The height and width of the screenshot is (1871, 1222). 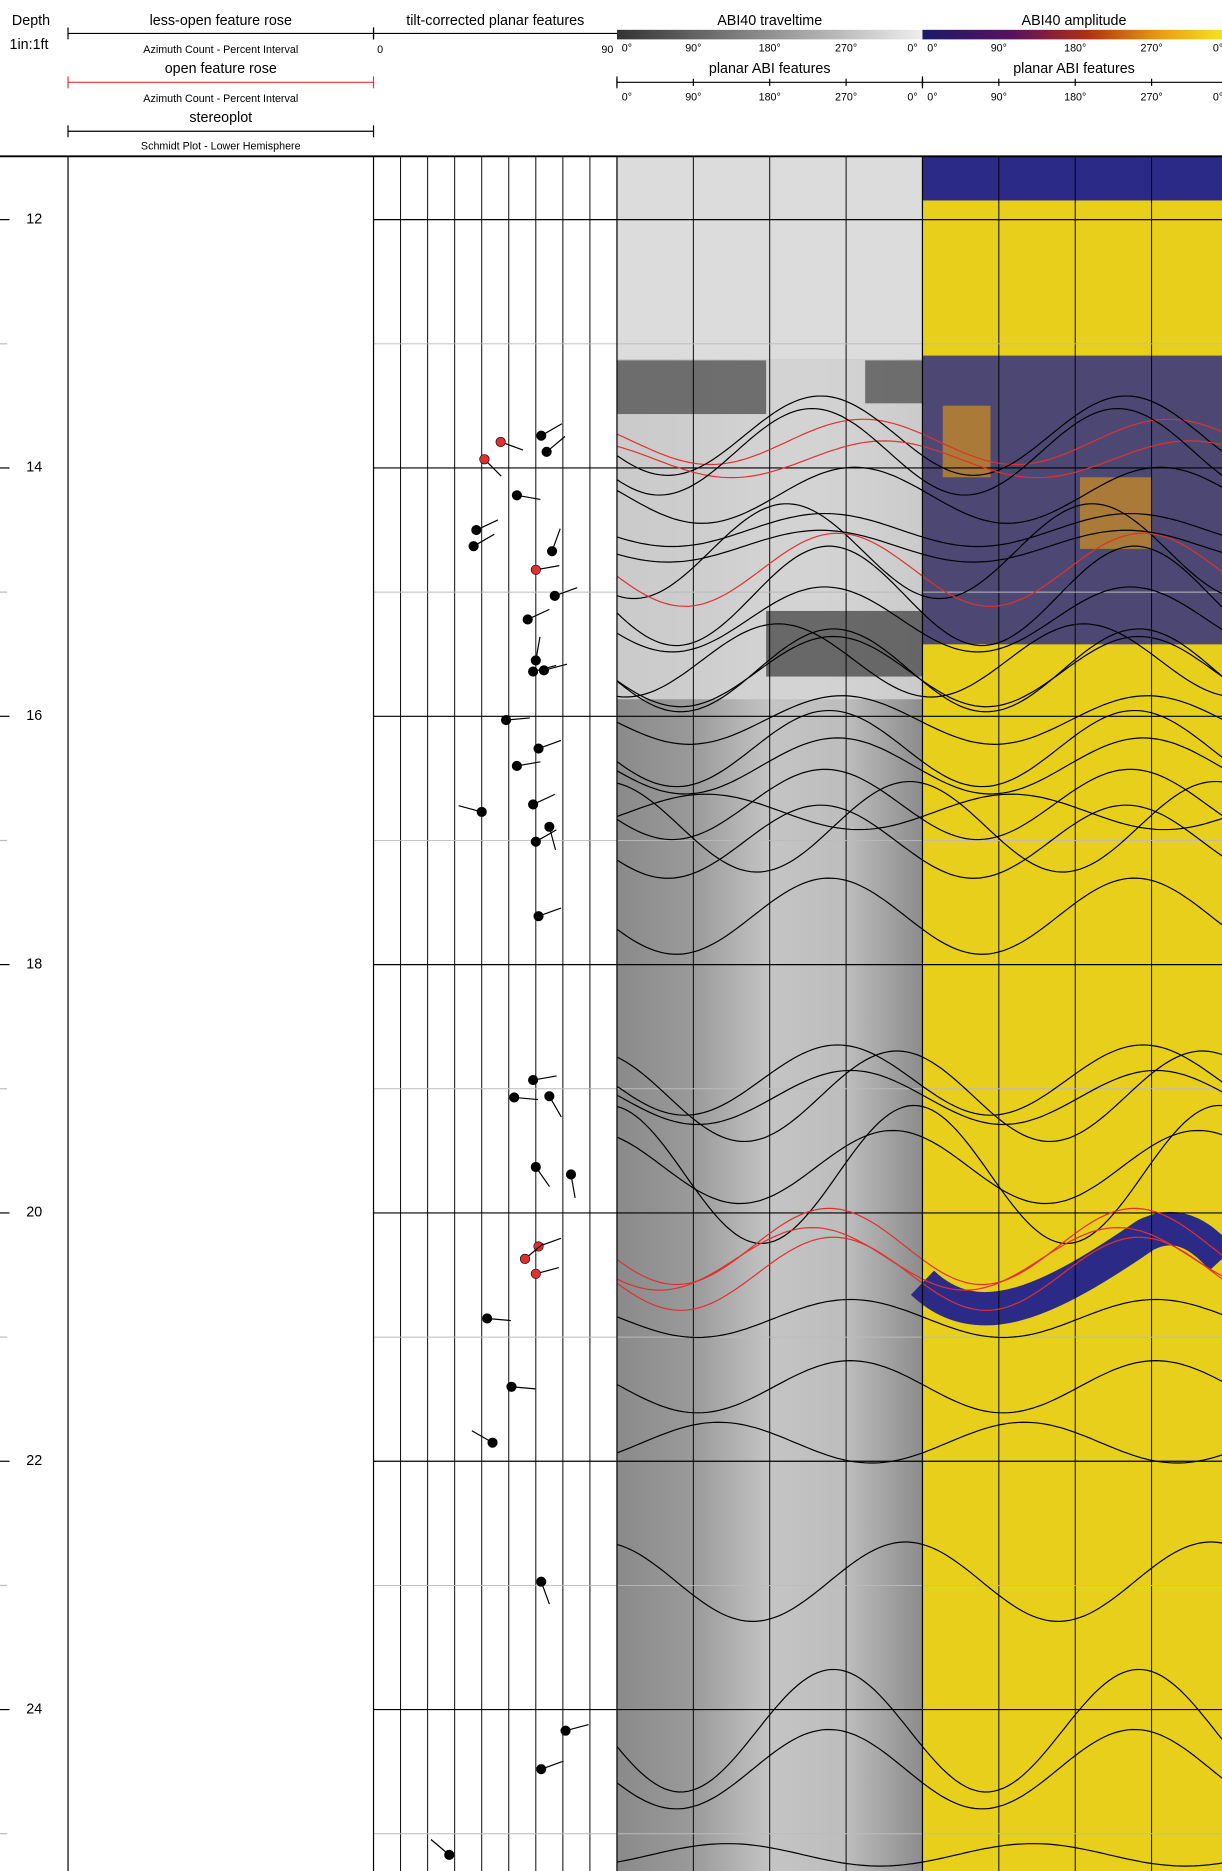 What do you see at coordinates (380, 50) in the screenshot?
I see `dip-min: 0` at bounding box center [380, 50].